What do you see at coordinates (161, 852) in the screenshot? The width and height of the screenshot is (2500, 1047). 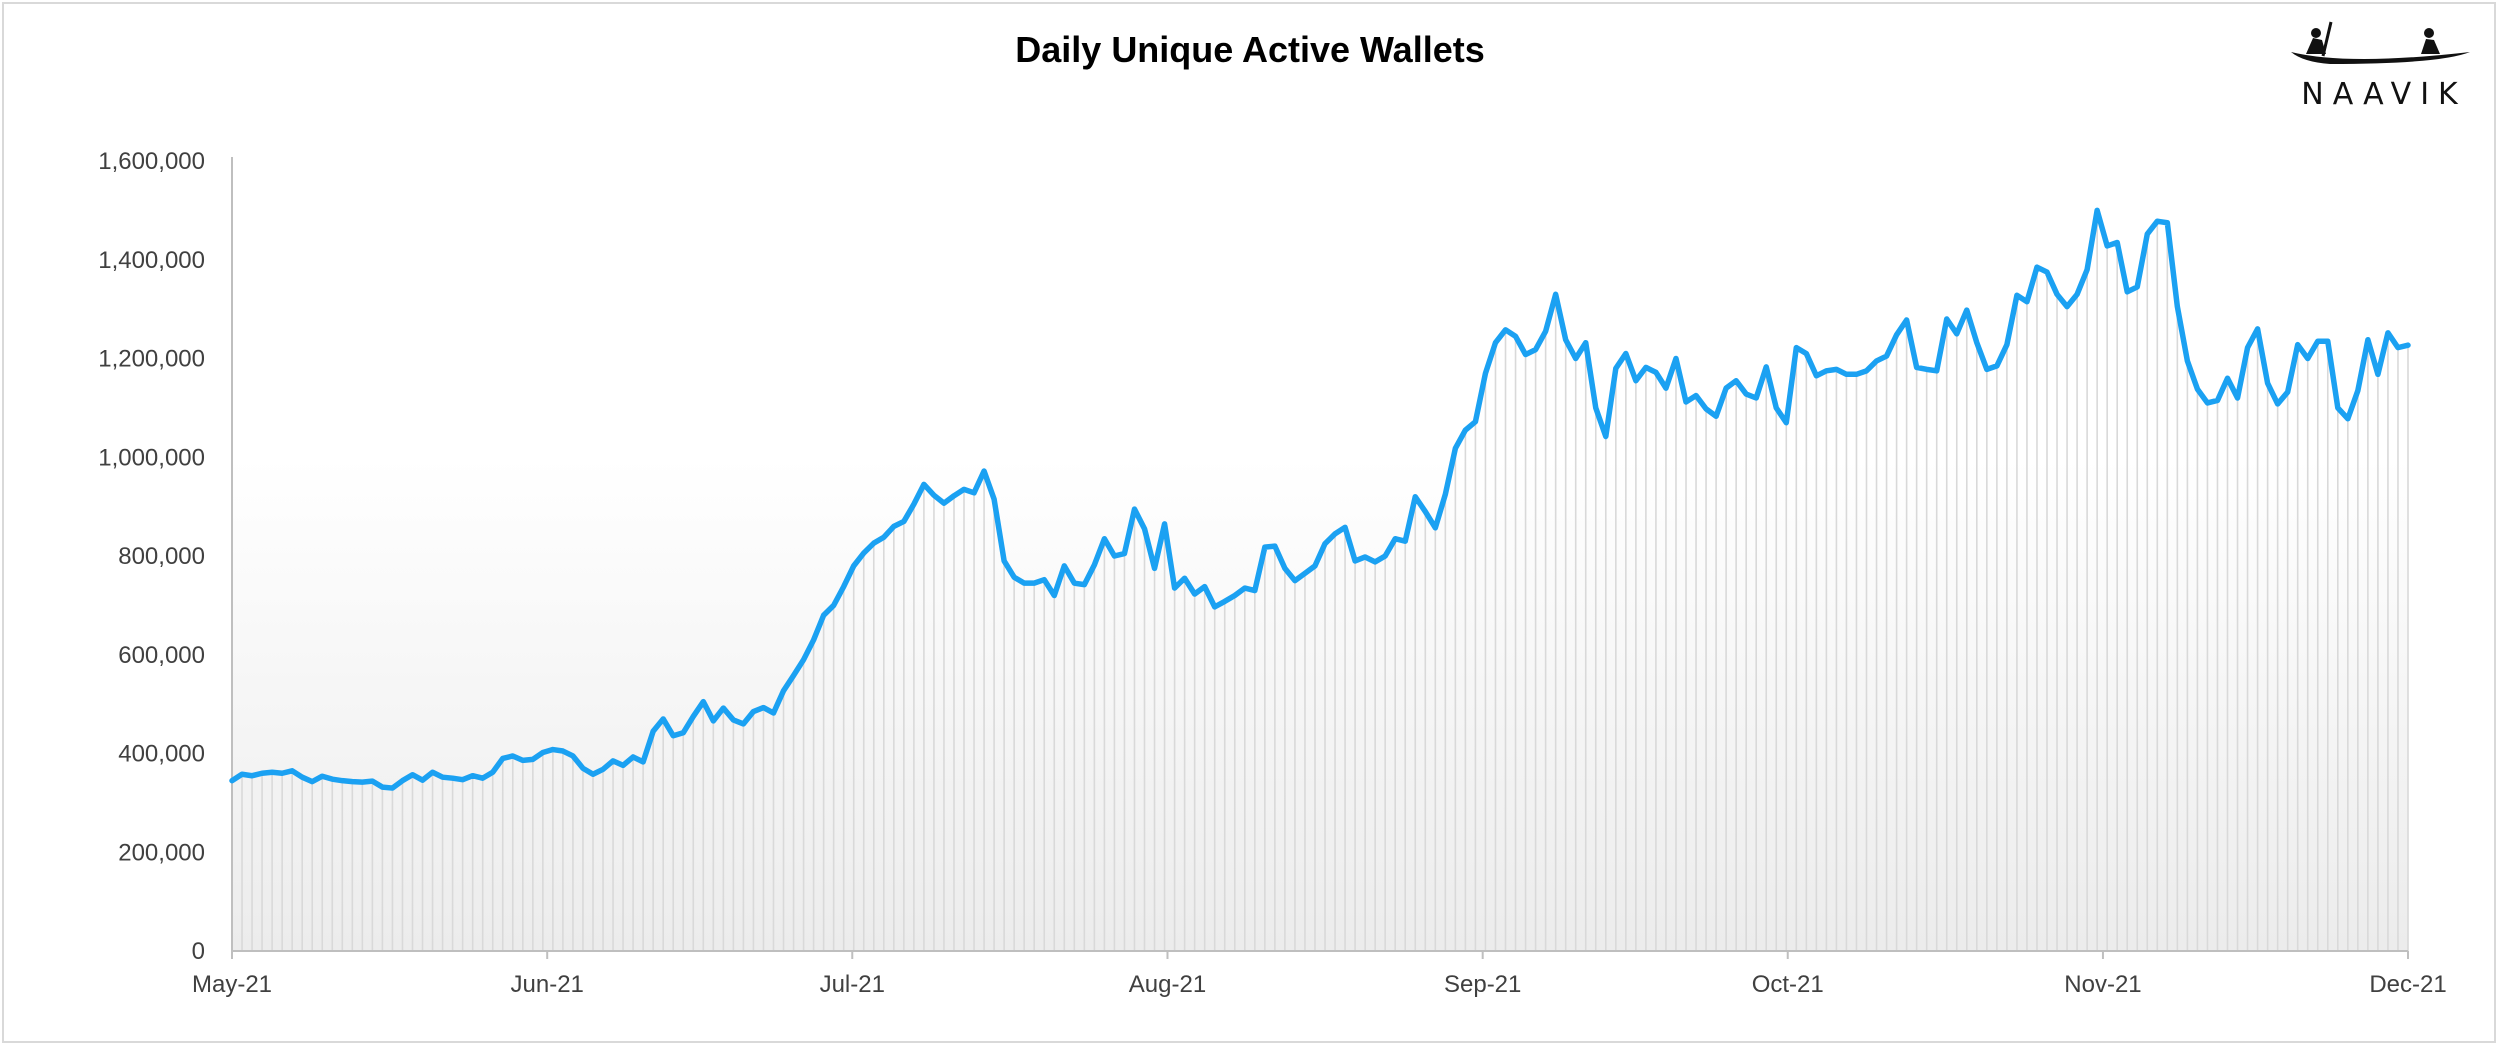 I see `y-tick-label: 200,000` at bounding box center [161, 852].